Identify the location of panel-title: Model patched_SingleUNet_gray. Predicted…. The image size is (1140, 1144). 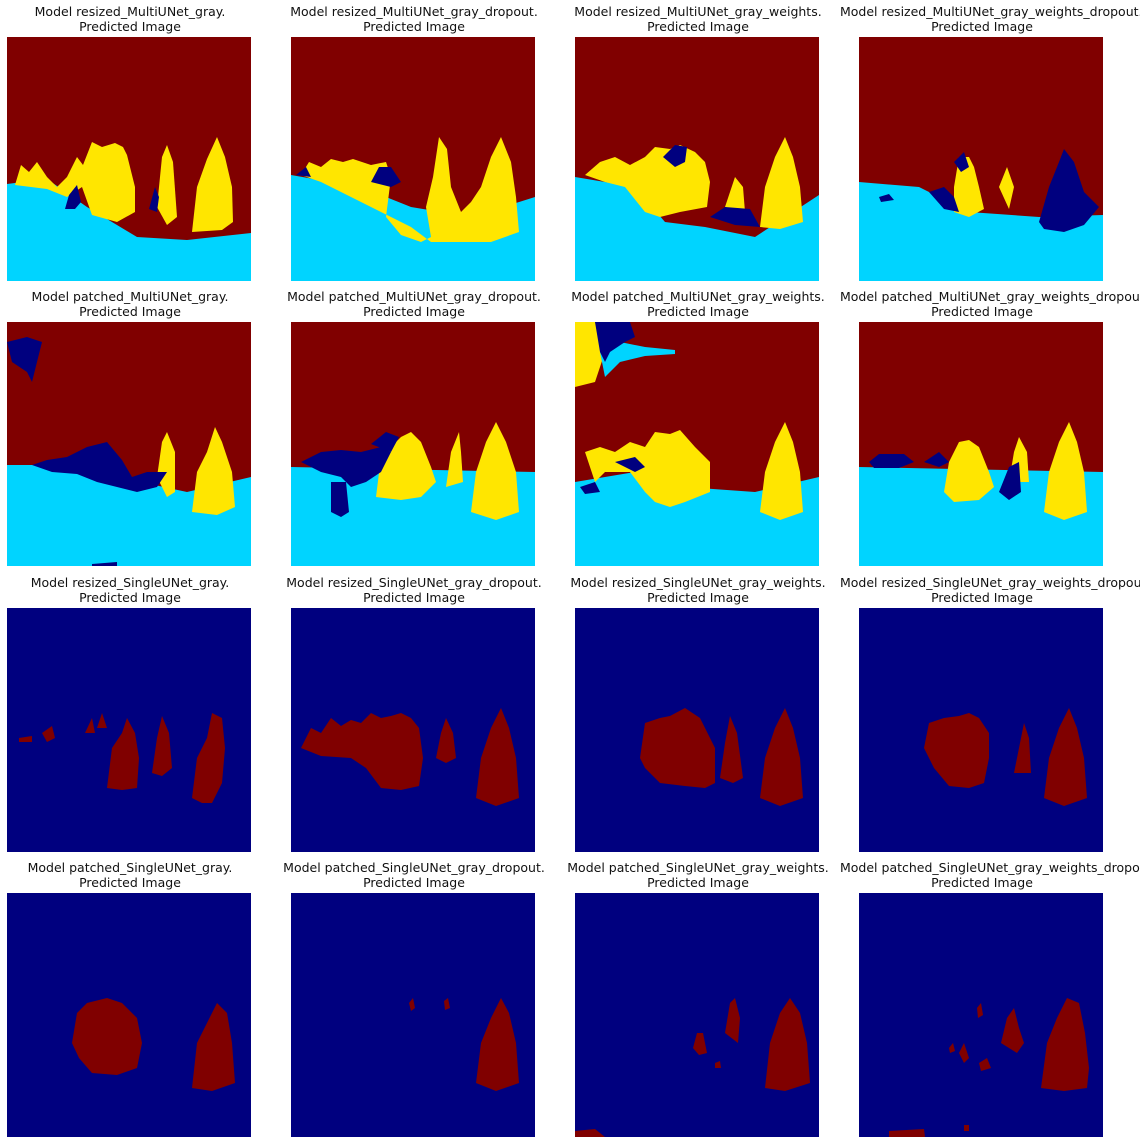
(136, 875).